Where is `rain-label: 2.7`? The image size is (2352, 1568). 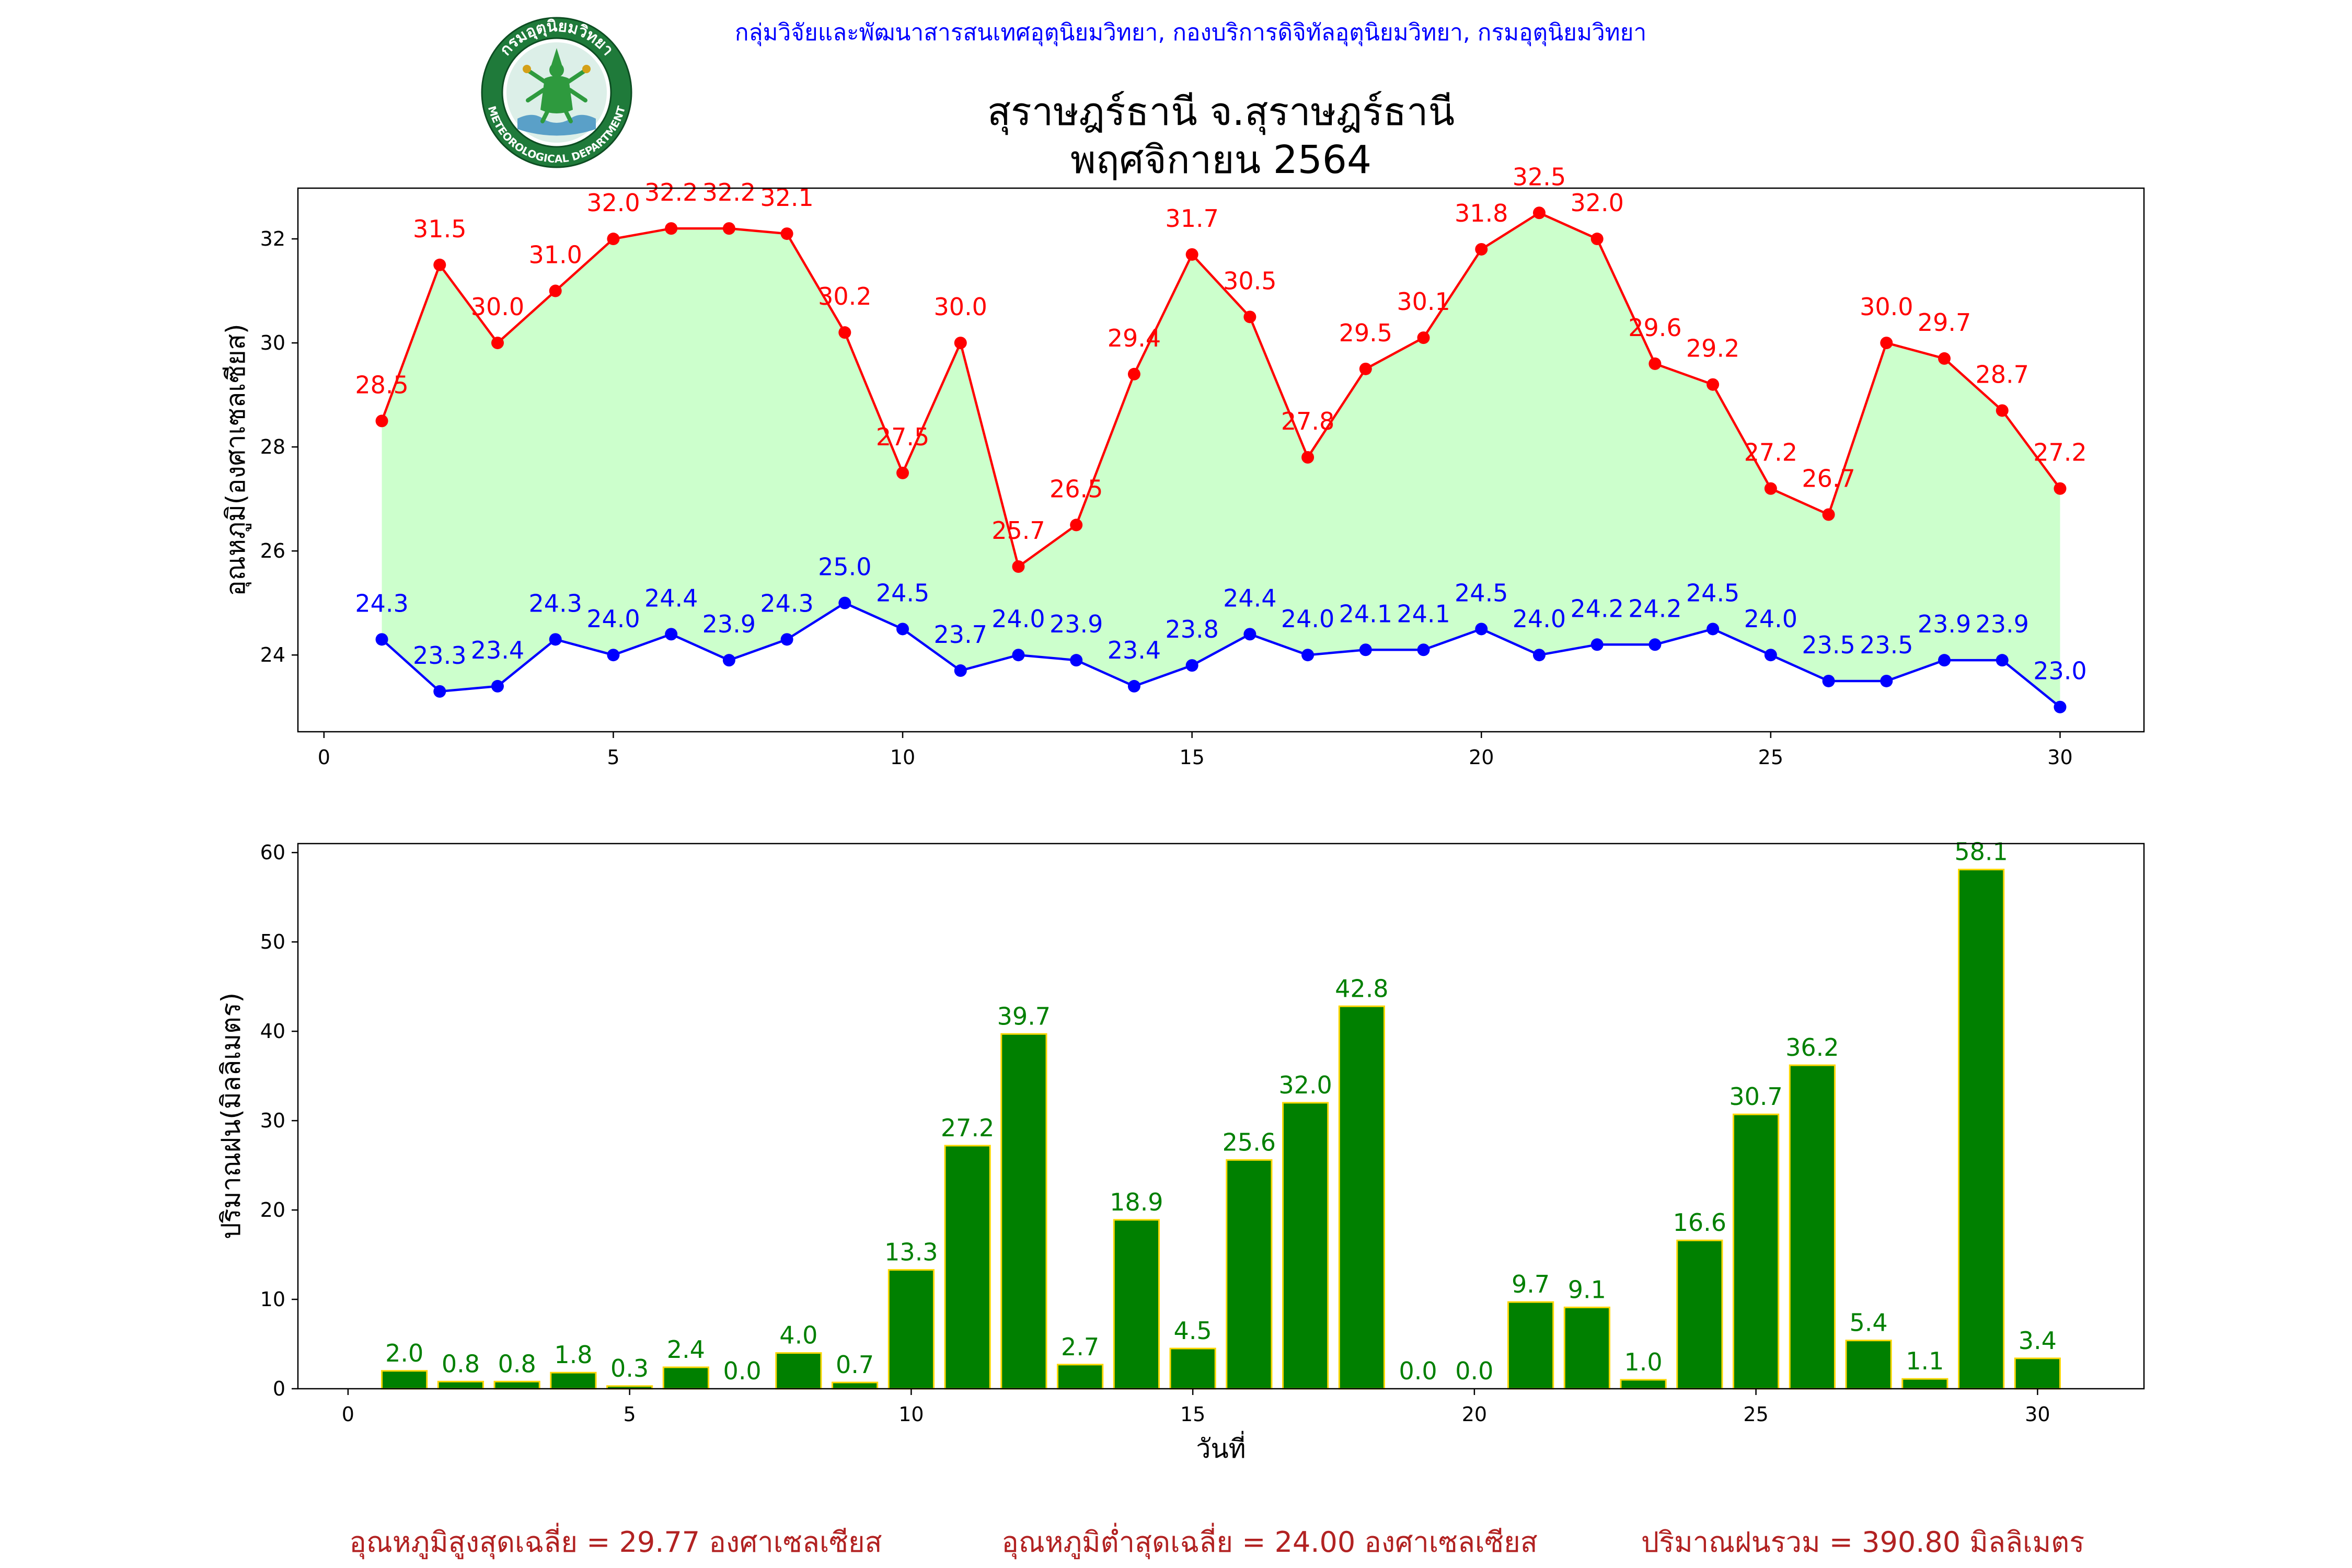 rain-label: 2.7 is located at coordinates (1080, 1347).